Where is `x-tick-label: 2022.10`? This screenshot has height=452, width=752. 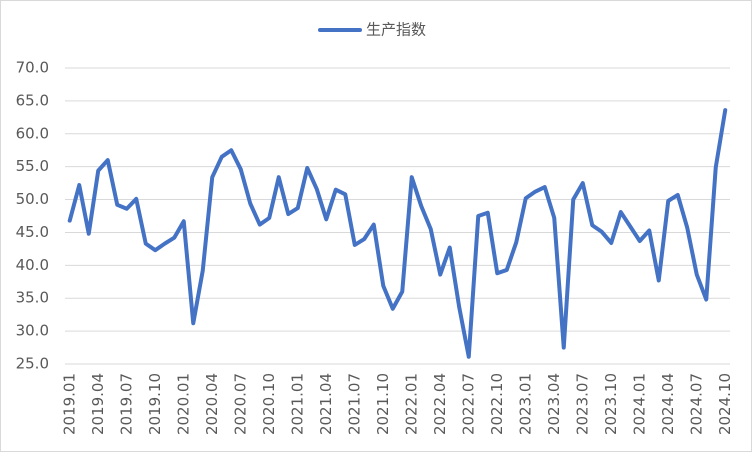
x-tick-label: 2022.10 is located at coordinates (497, 404).